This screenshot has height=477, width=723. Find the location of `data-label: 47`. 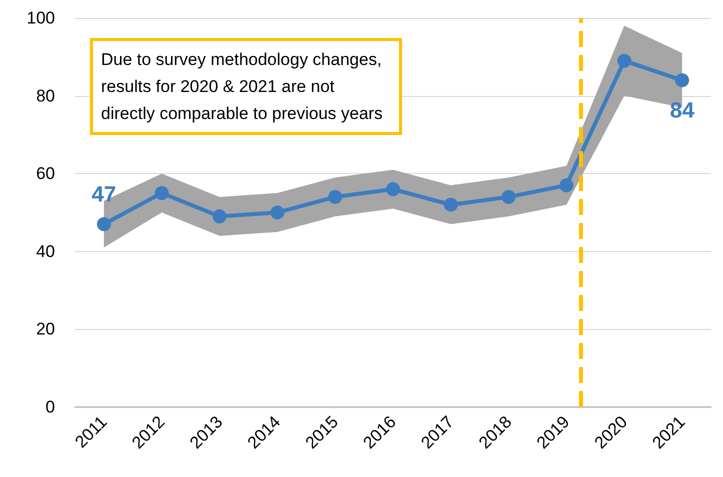

data-label: 47 is located at coordinates (104, 194).